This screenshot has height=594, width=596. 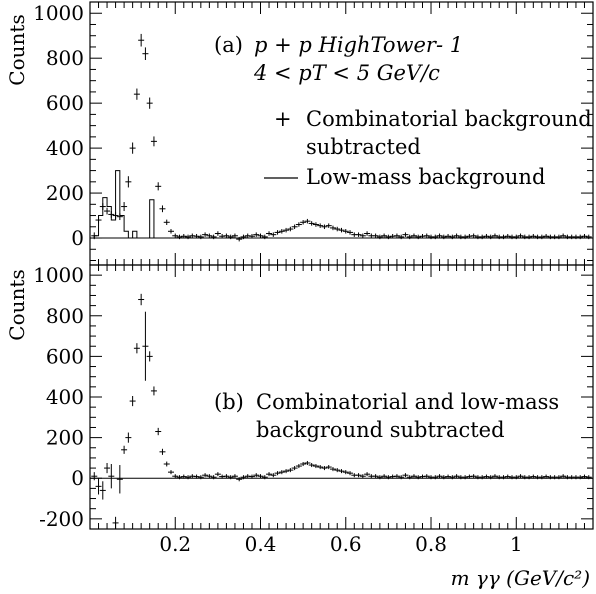 I want to click on panel-a-legend-points-line2: subtracted, so click(x=363, y=147).